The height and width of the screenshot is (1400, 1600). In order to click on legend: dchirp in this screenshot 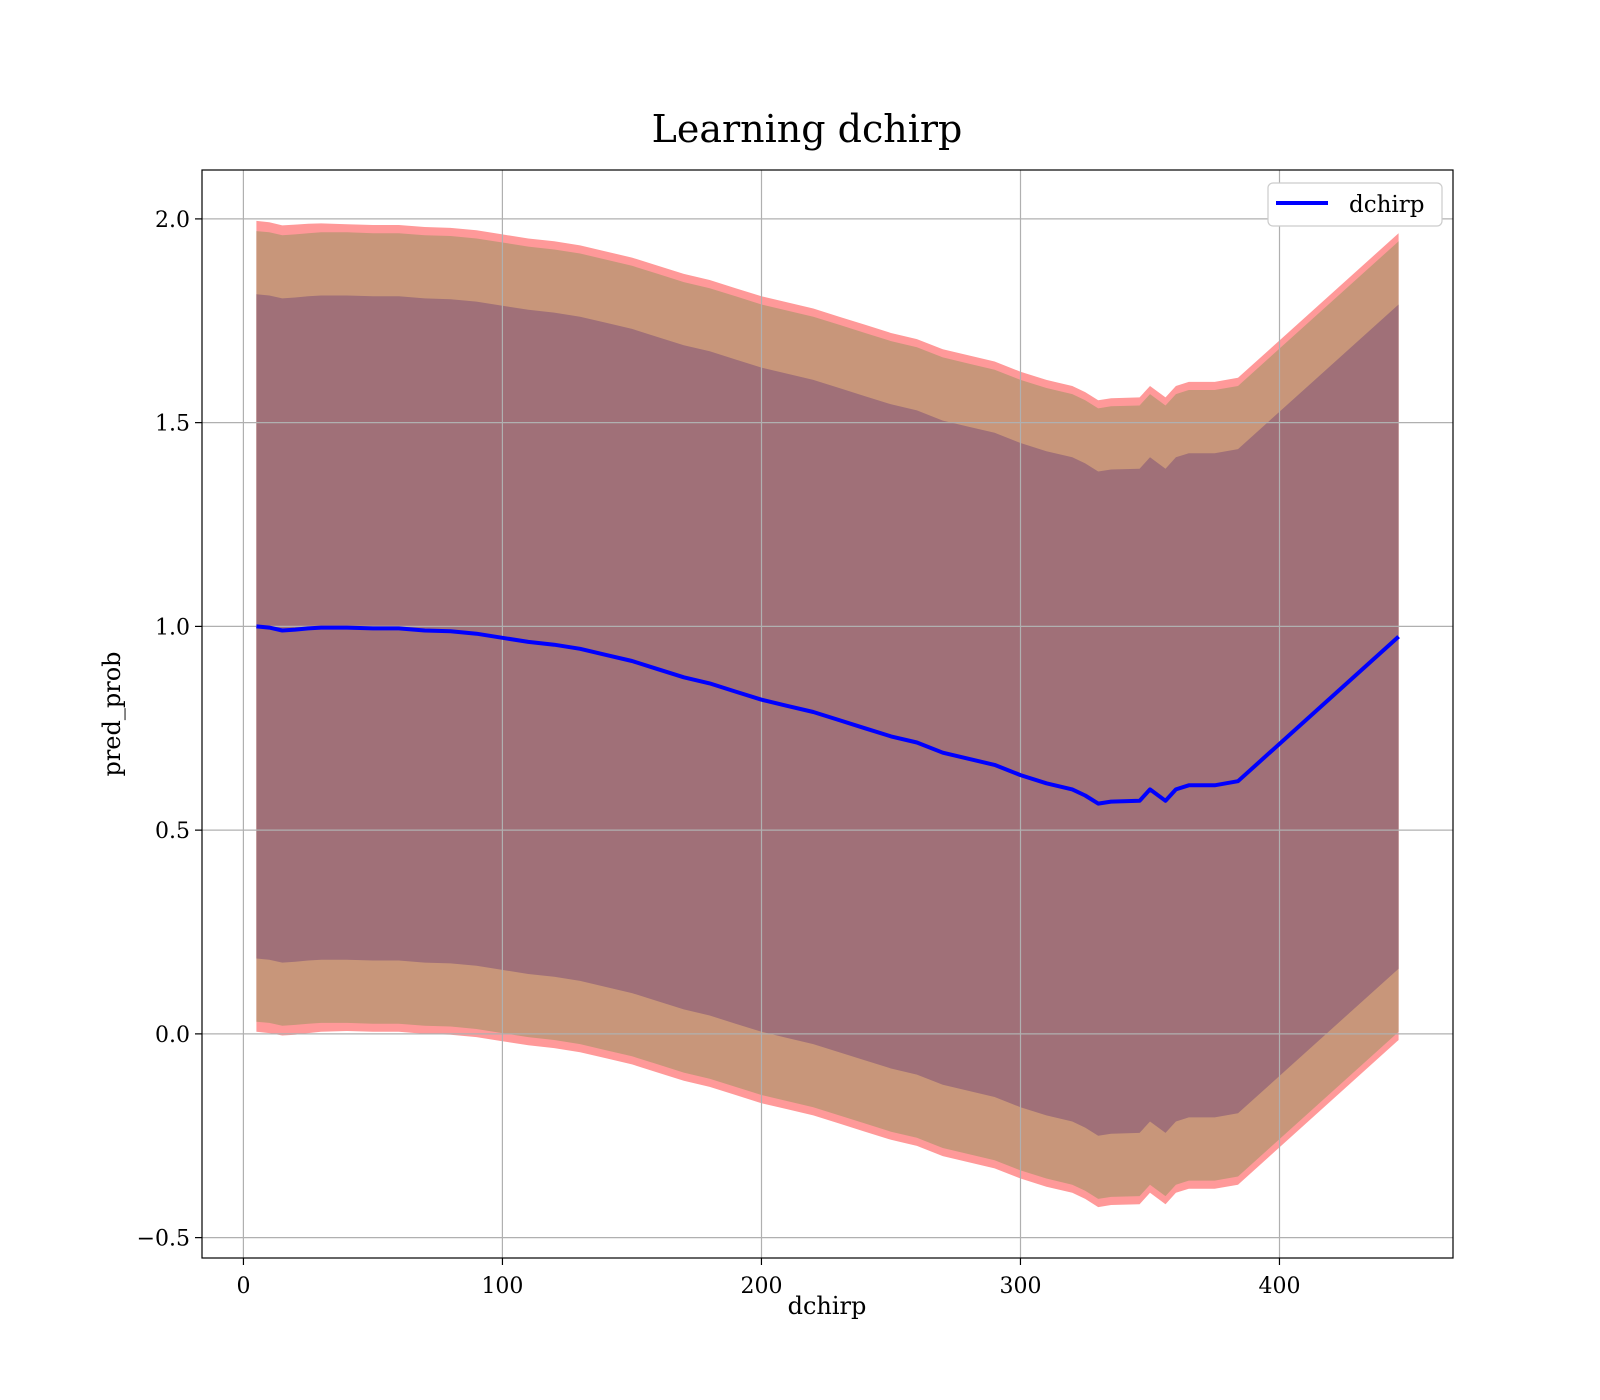, I will do `click(1355, 204)`.